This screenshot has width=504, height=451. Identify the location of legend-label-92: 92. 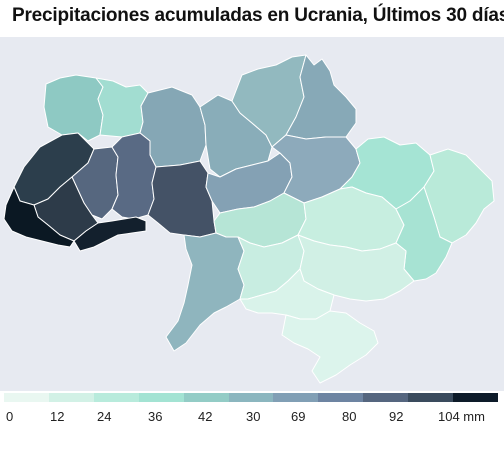
(396, 416).